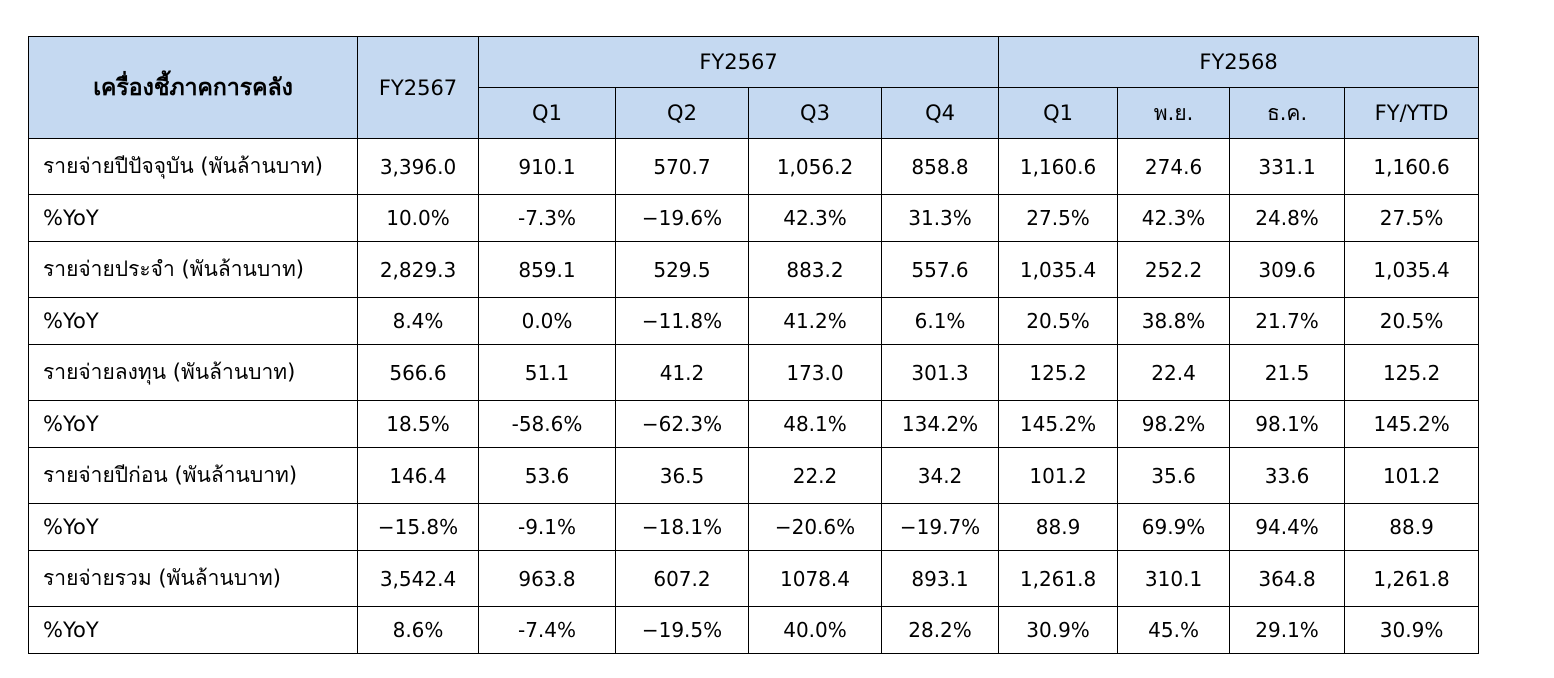 This screenshot has width=1554, height=678. I want to click on cell-fy2568-ytd: 27.5%, so click(1412, 218).